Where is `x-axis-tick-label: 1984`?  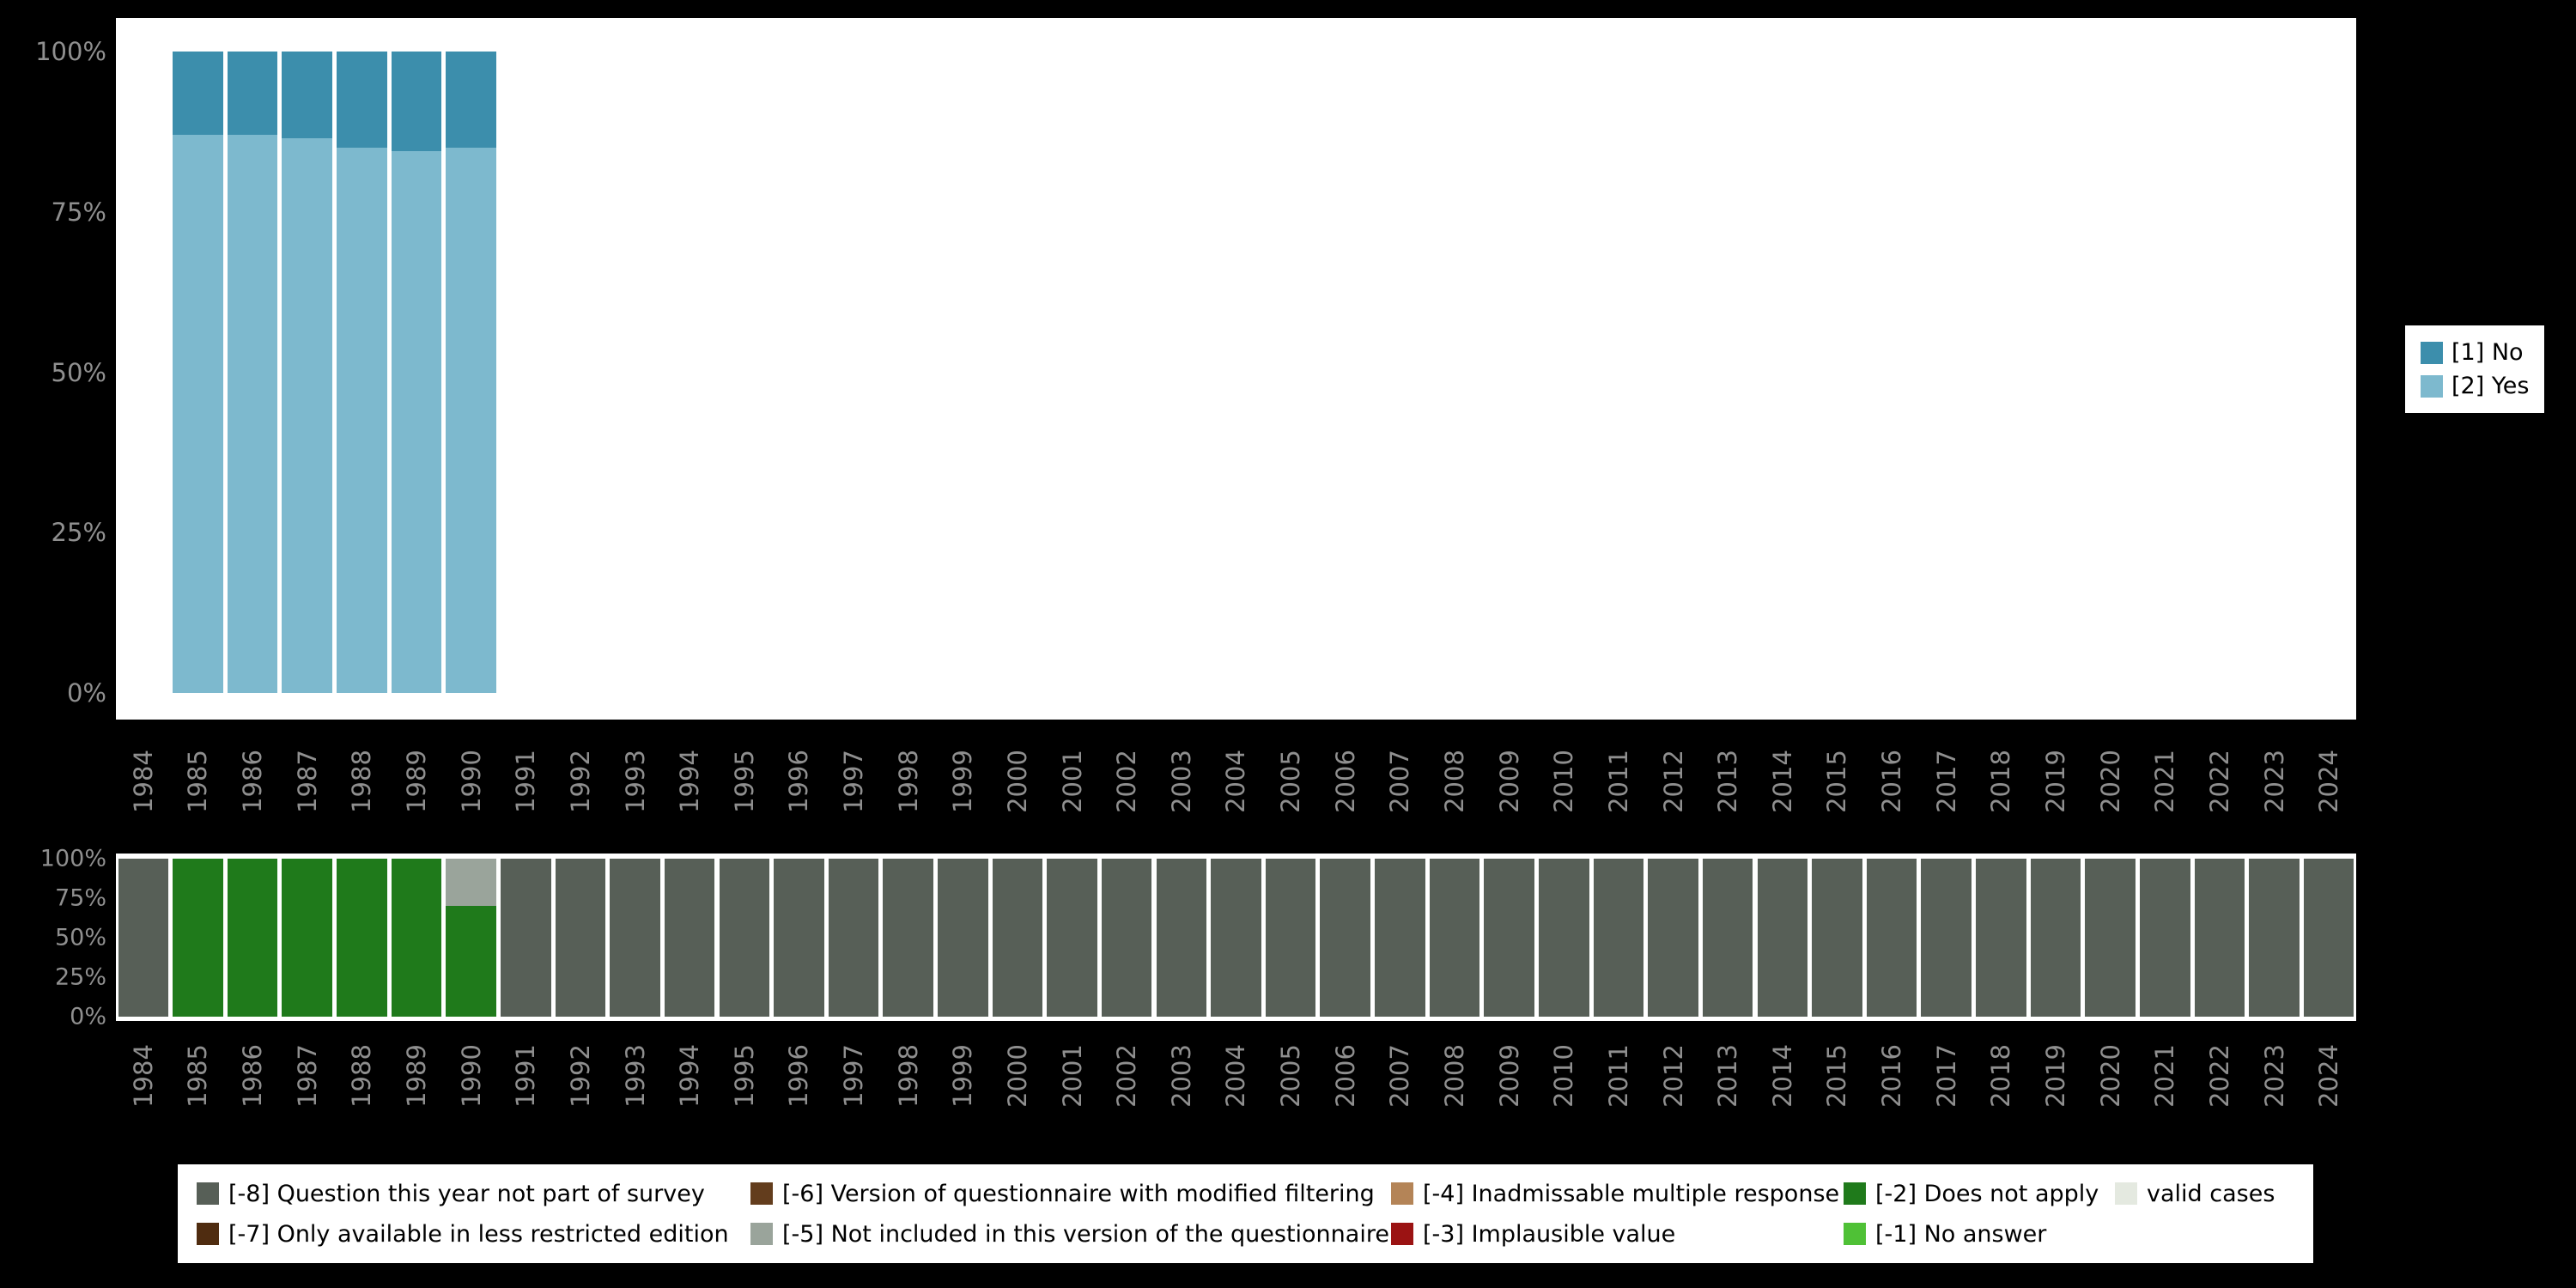 x-axis-tick-label: 1984 is located at coordinates (143, 781).